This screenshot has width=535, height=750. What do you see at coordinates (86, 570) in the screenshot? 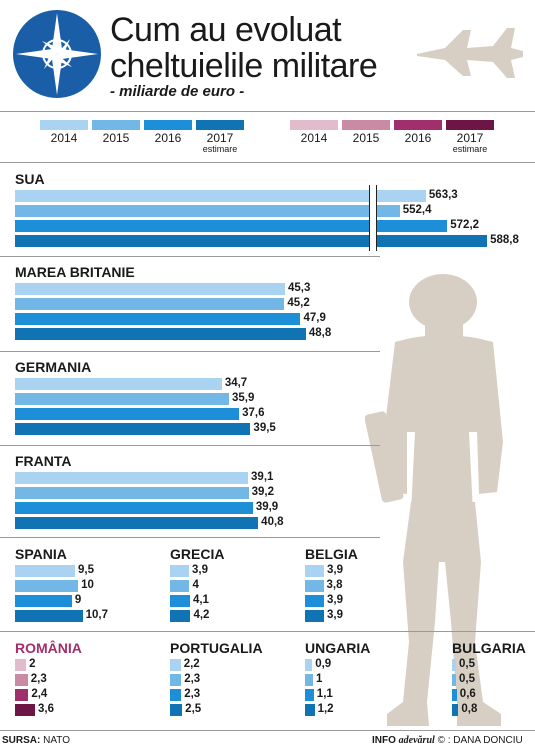
I see `value-label-spania-0: 9,5` at bounding box center [86, 570].